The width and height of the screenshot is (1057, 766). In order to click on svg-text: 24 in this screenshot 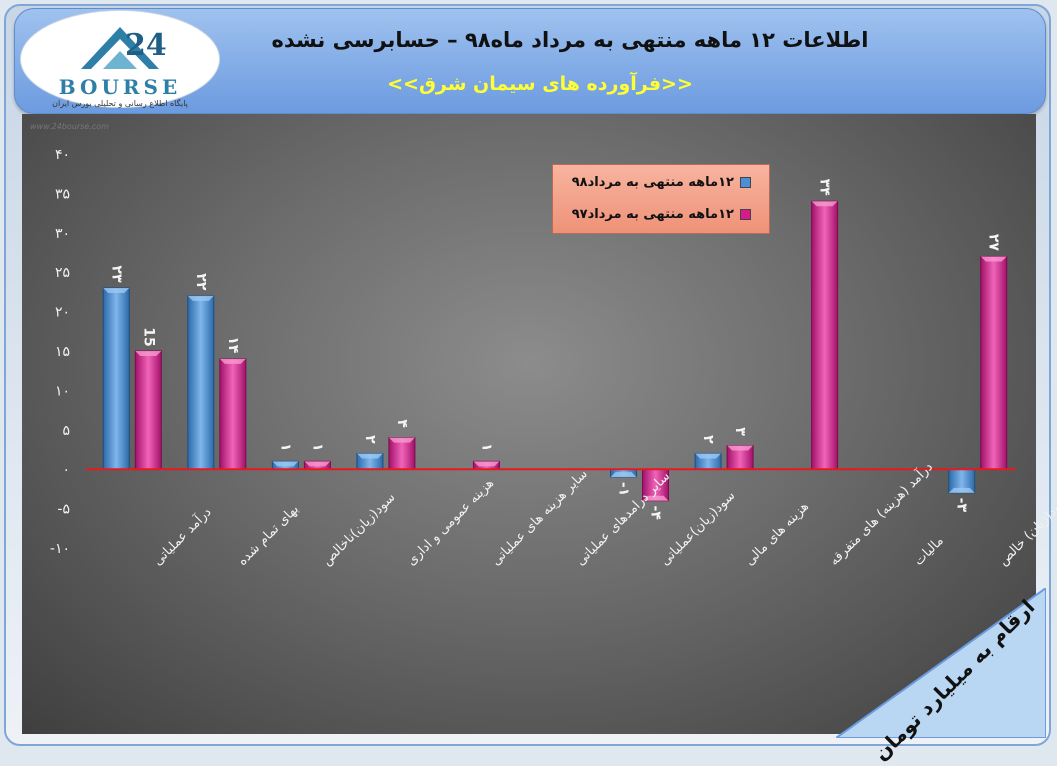, I will do `click(146, 45)`.